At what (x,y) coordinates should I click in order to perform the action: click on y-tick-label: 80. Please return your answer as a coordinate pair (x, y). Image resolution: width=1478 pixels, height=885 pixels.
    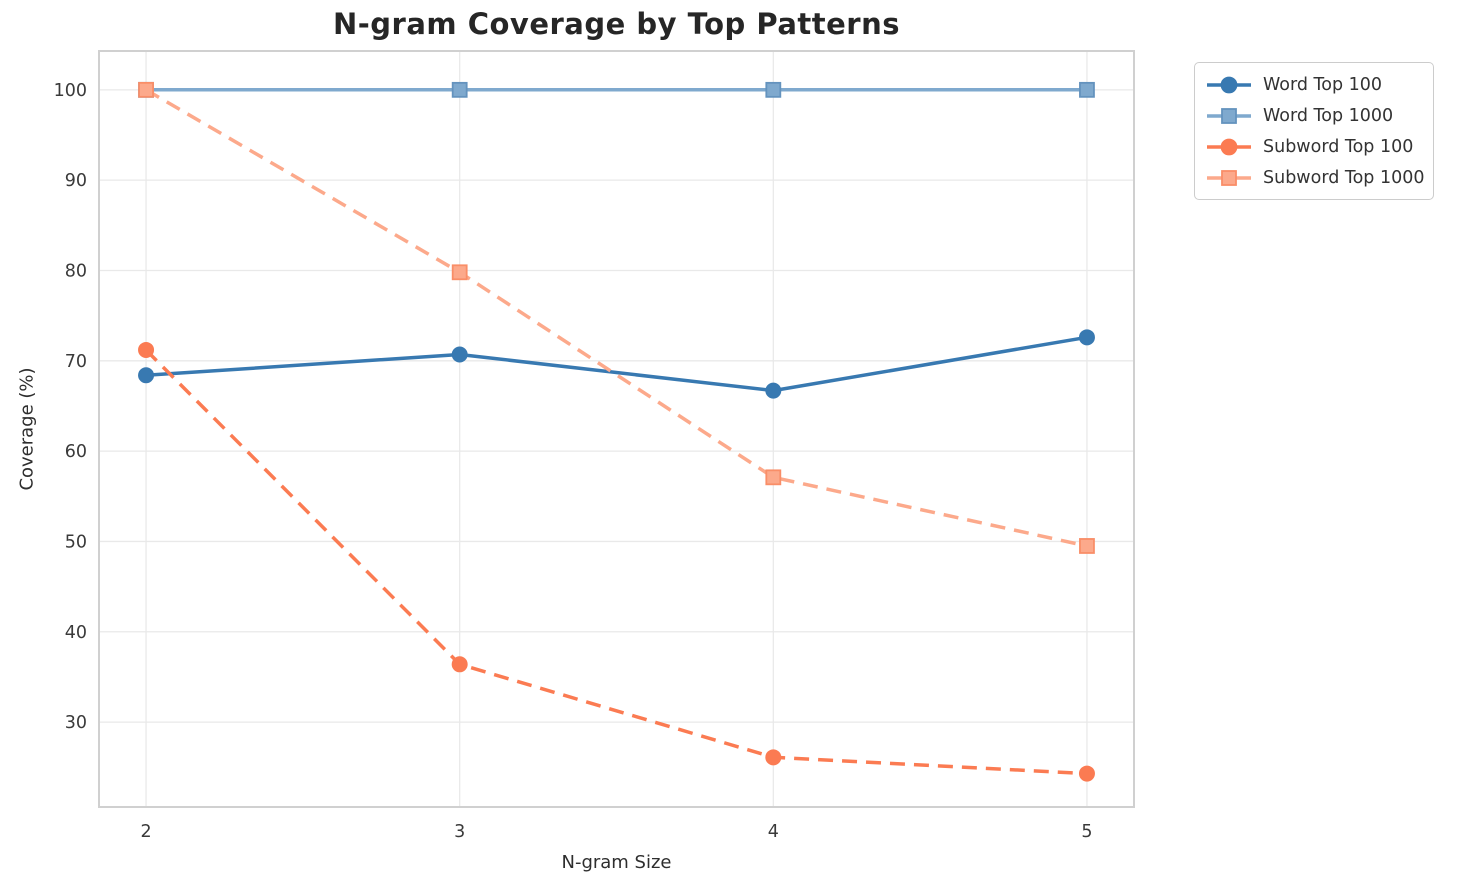
    Looking at the image, I should click on (76, 271).